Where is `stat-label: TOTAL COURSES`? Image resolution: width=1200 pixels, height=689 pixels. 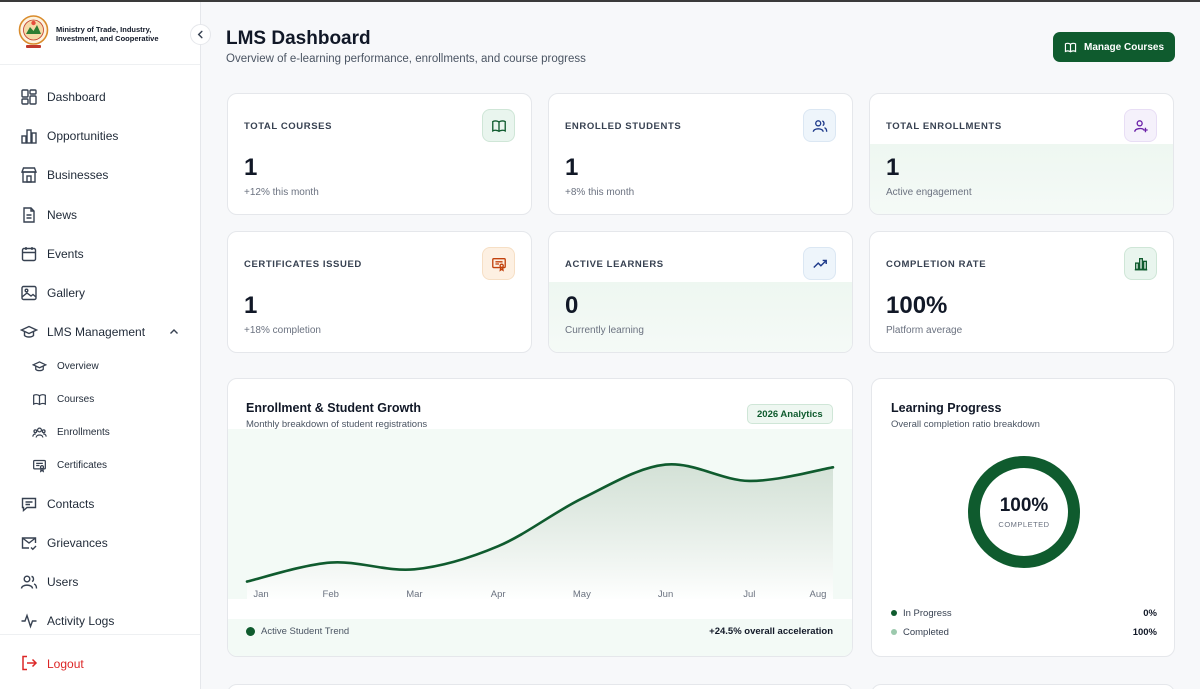
stat-label: TOTAL COURSES is located at coordinates (288, 126).